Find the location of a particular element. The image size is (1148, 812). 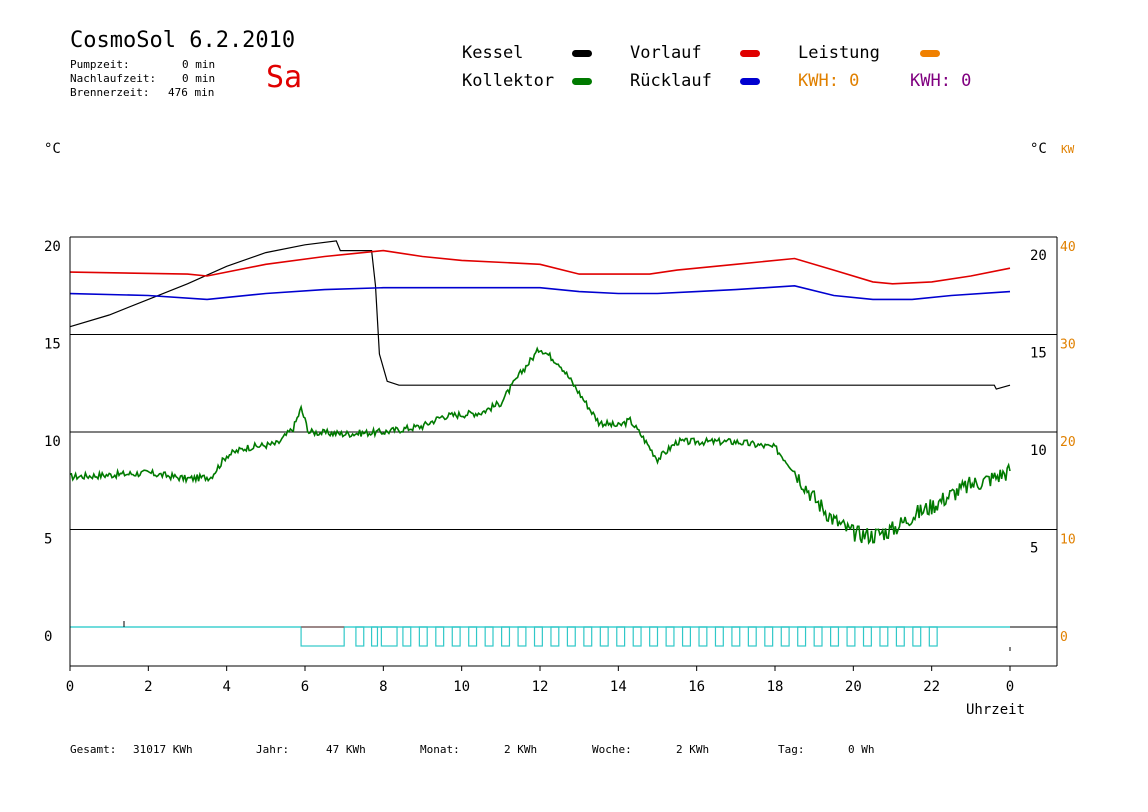

y-tick-label-left: 10 is located at coordinates (52, 442).